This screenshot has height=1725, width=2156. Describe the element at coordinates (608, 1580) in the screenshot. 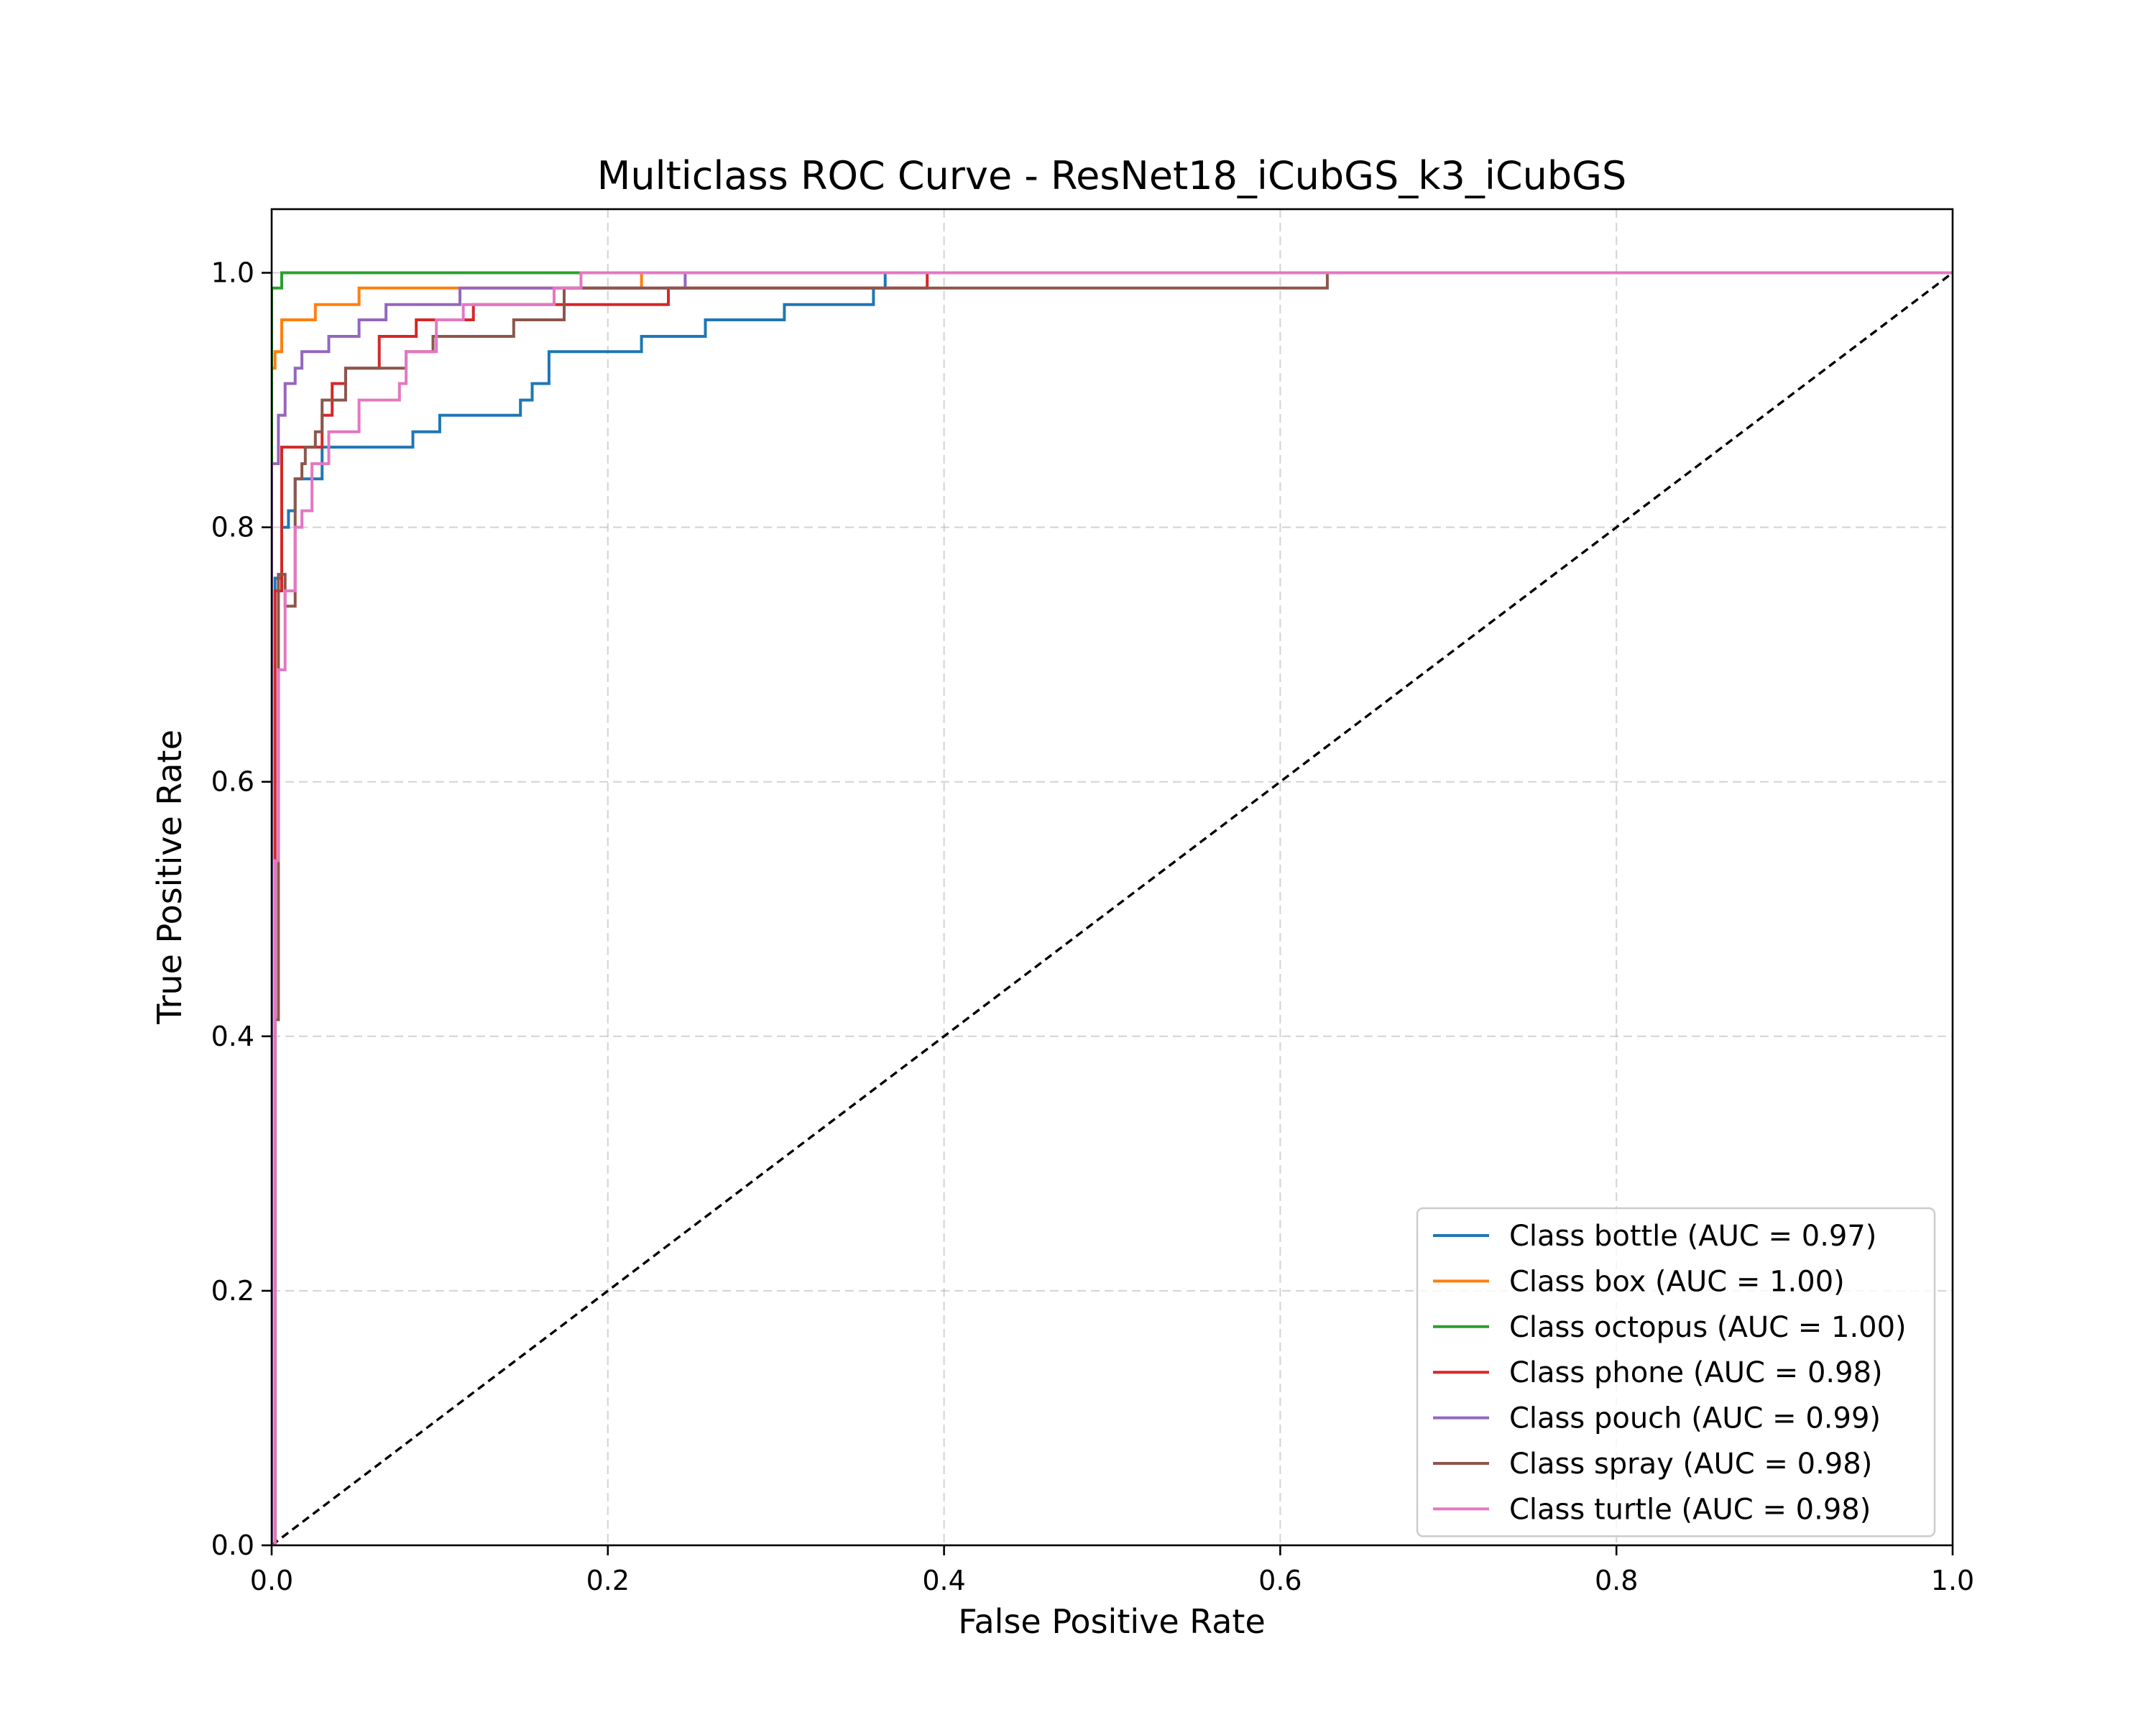

I see `x-tick-label: 0.2` at that location.